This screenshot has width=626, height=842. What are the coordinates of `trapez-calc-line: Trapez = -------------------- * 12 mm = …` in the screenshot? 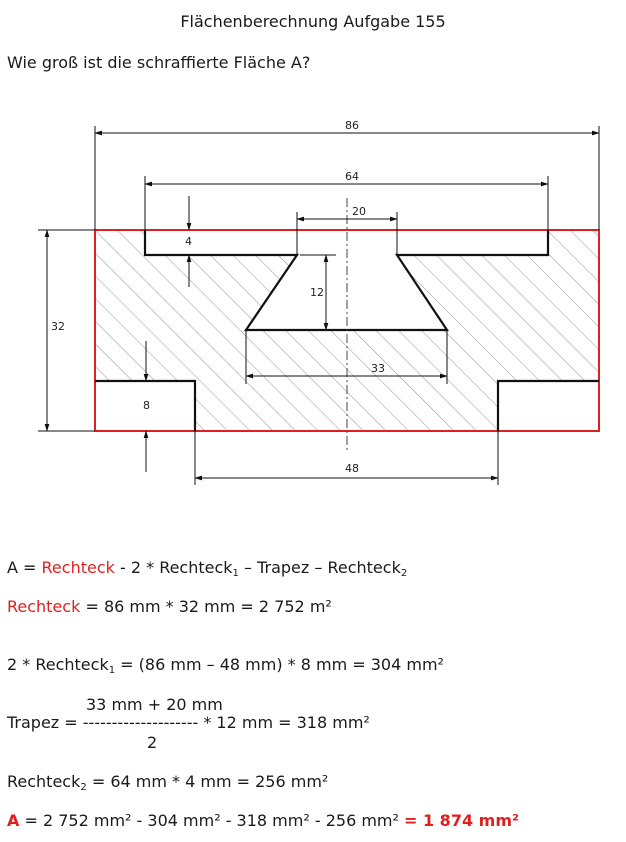 It's located at (188, 722).